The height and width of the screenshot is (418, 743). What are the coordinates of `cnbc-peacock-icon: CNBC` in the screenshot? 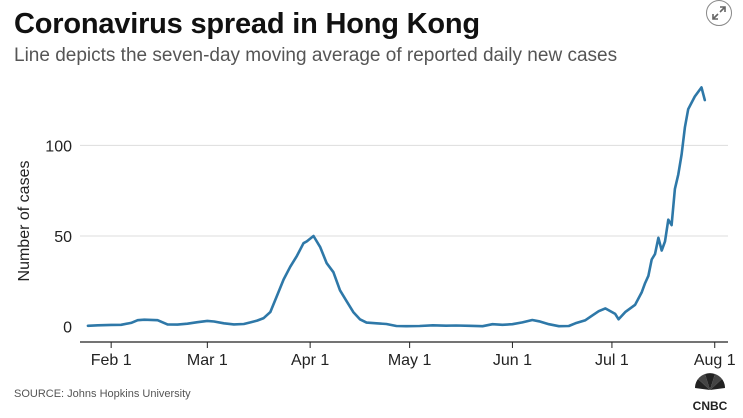 It's located at (710, 393).